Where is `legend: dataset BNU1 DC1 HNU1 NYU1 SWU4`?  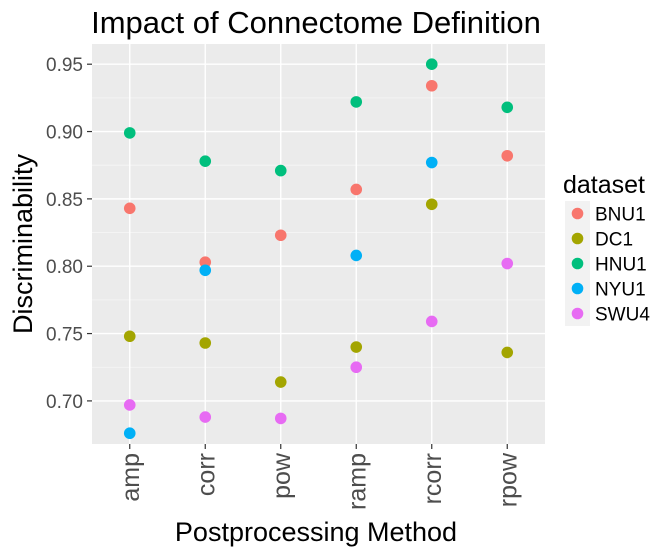
legend: dataset BNU1 DC1 HNU1 NYU1 SWU4 is located at coordinates (606, 248).